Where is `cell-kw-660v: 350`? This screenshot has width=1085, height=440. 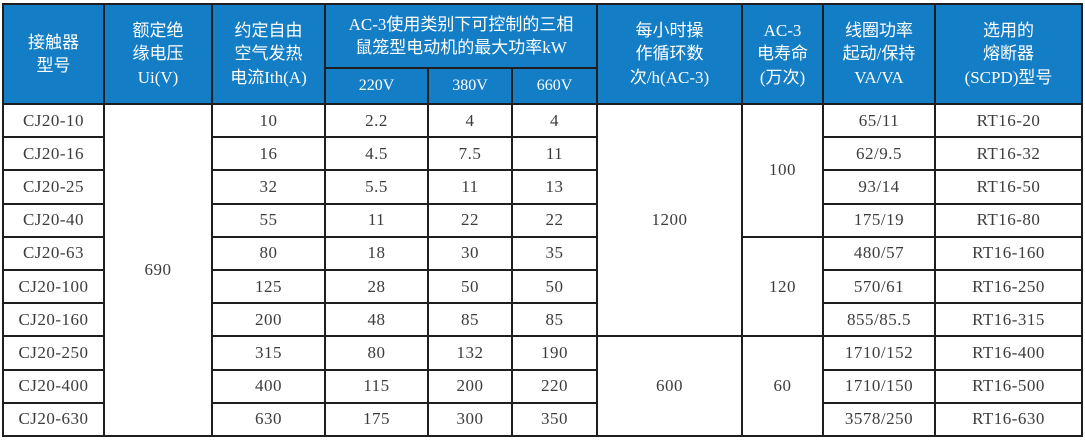
cell-kw-660v: 350 is located at coordinates (554, 419).